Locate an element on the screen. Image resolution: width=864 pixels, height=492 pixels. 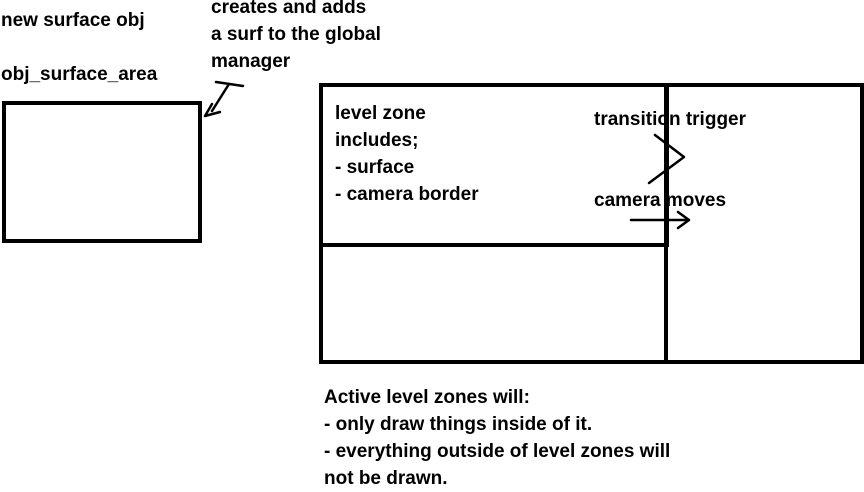
creates-pointer-arrow is located at coordinates (224, 99).